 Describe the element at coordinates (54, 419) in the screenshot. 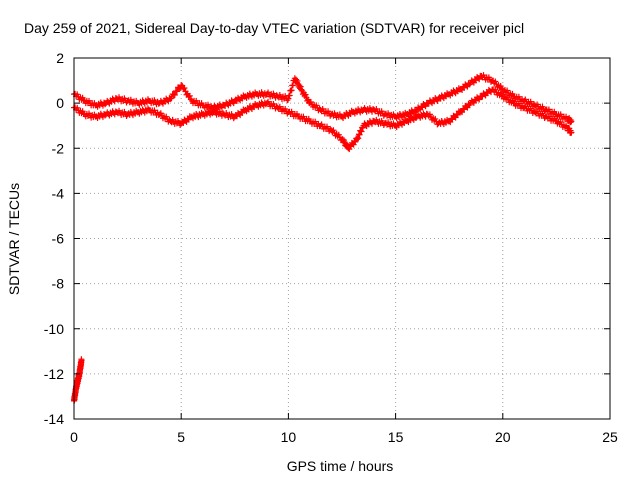

I see `y-tick-label: -14` at that location.